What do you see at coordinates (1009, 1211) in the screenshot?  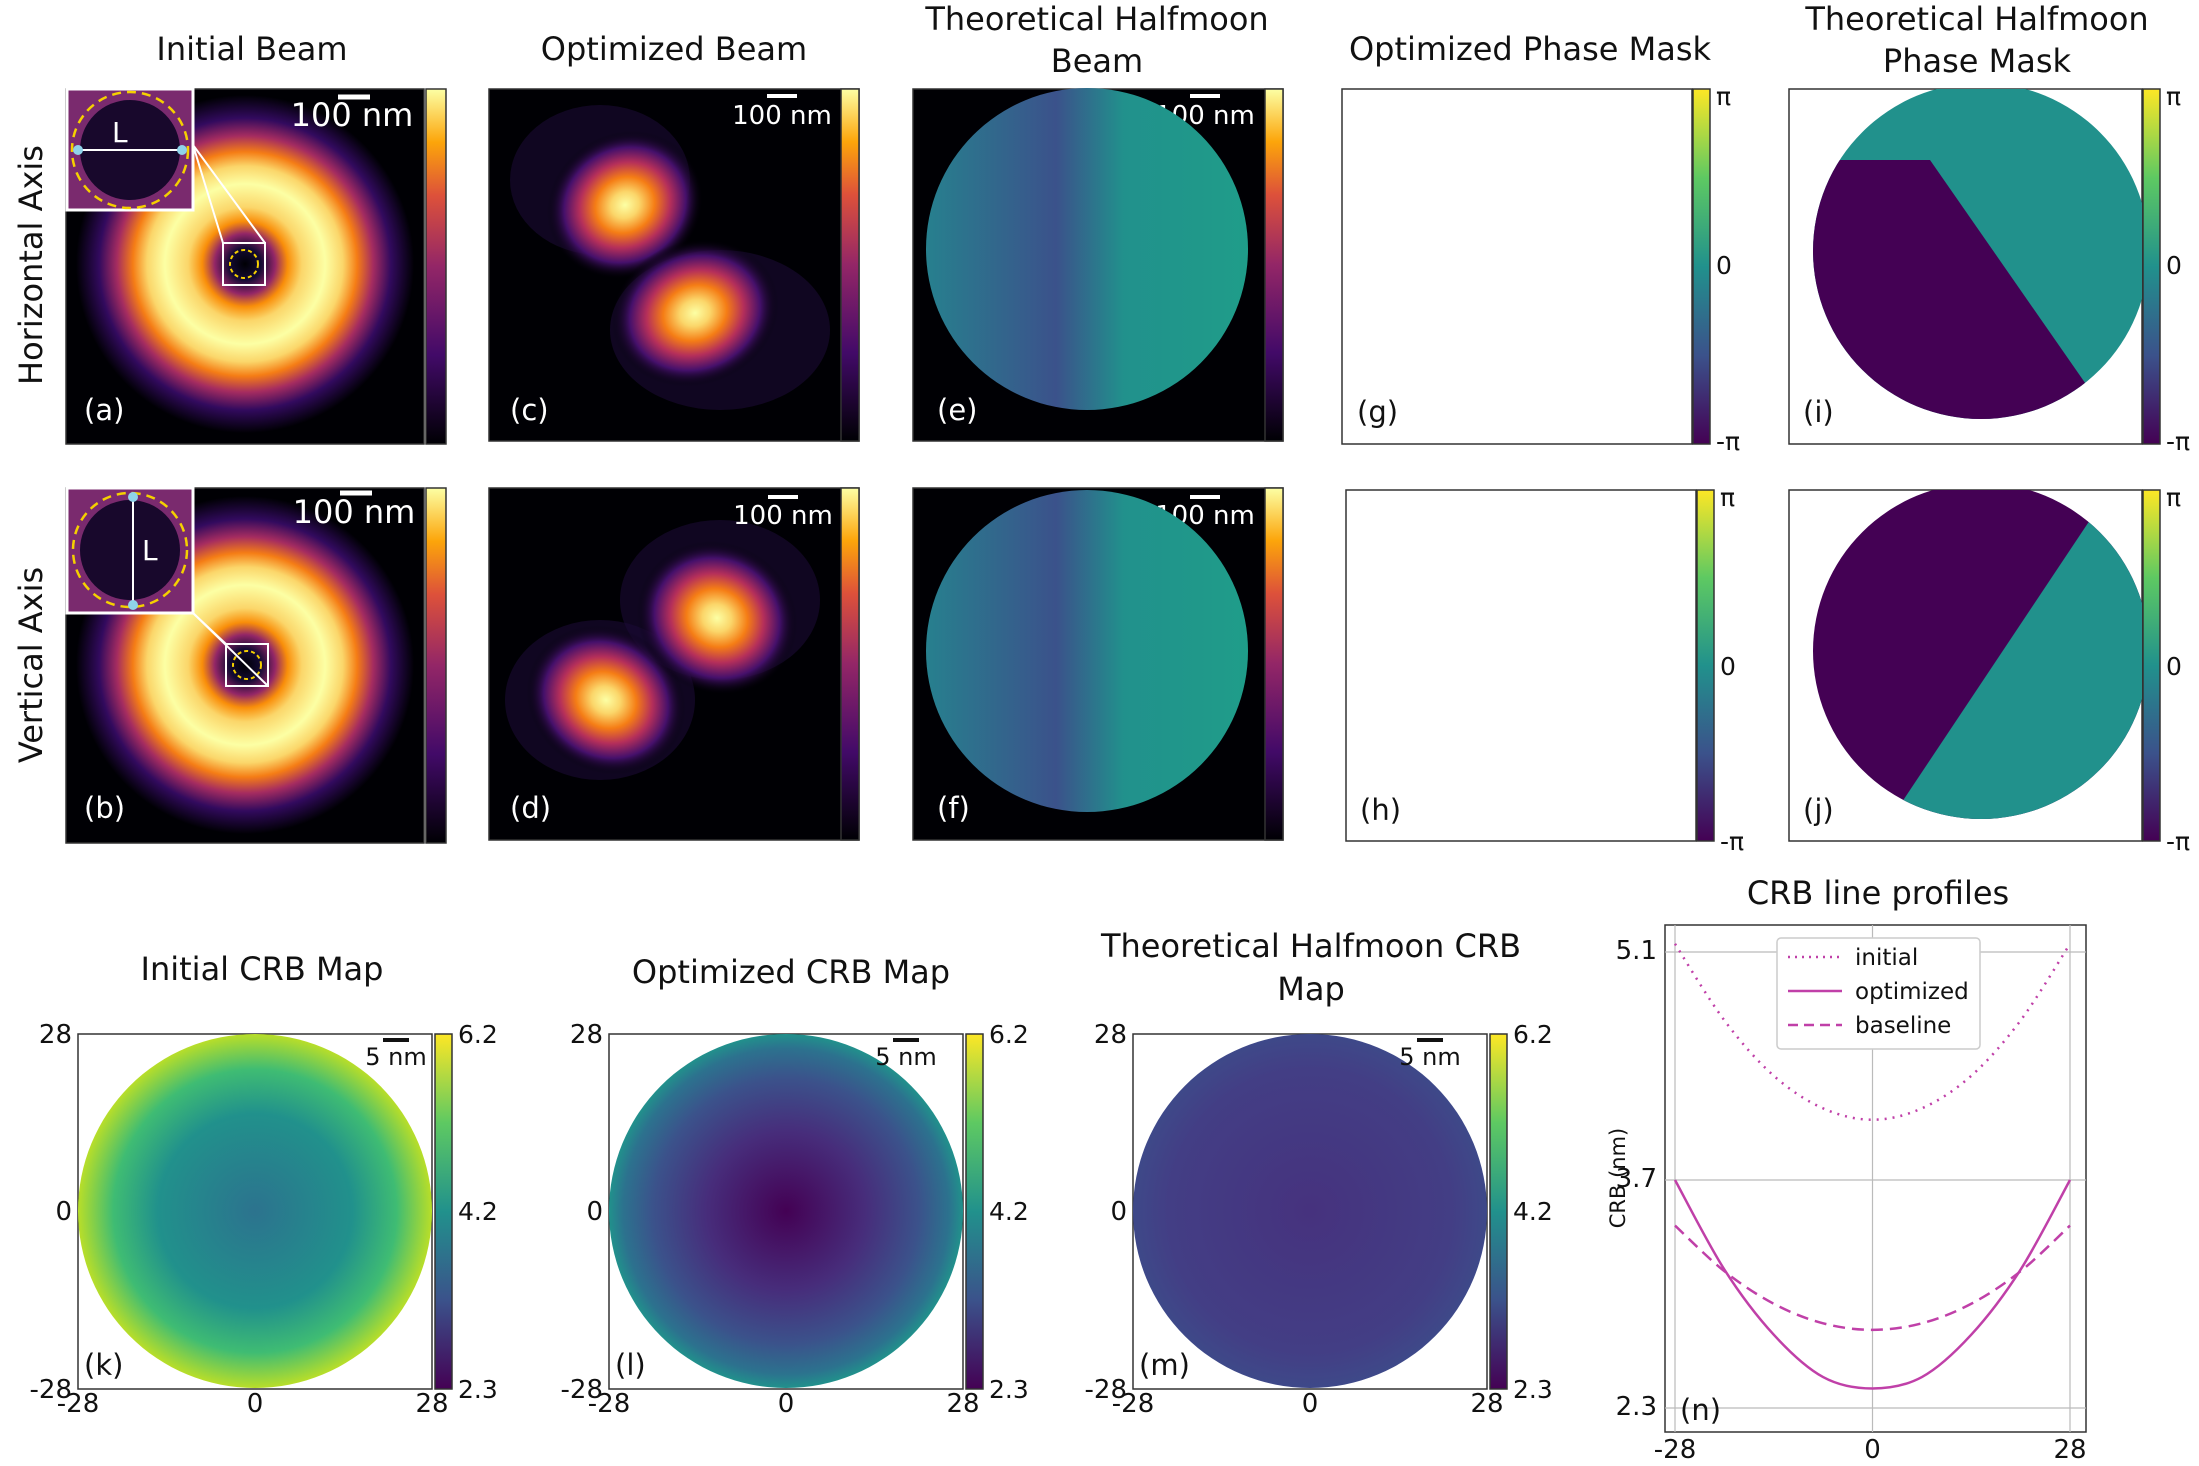 I see `cbtick-l-4.2: 4.2` at bounding box center [1009, 1211].